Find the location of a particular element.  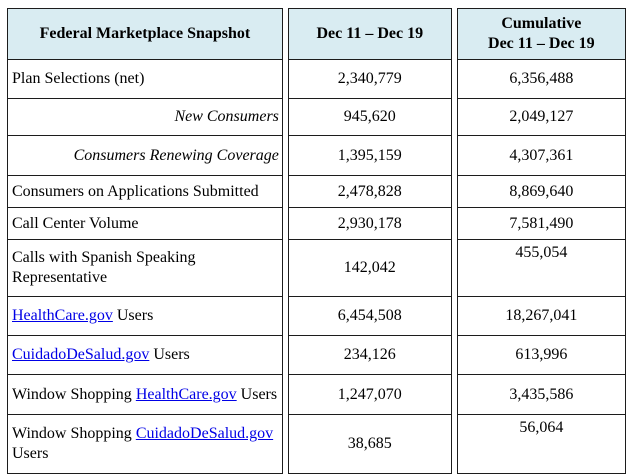

table-row: HealthCare.gov Users 6,454,508 18,267,041 is located at coordinates (316, 316).